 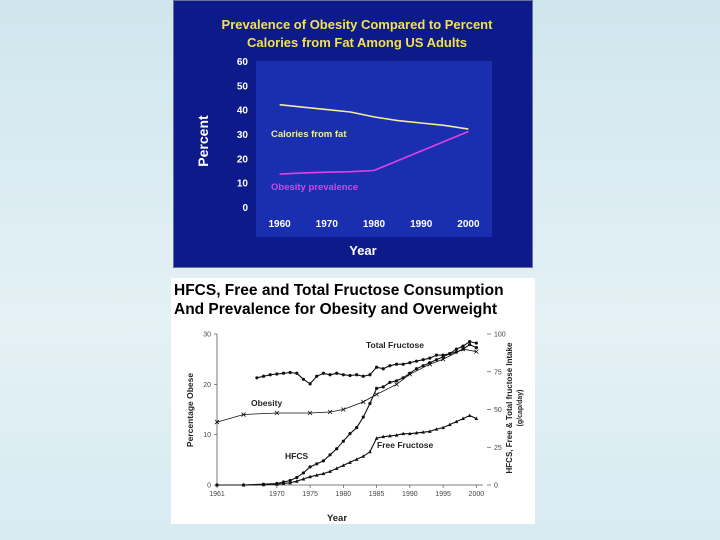 What do you see at coordinates (496, 486) in the screenshot?
I see `chart2-y2-tick-0: 0` at bounding box center [496, 486].